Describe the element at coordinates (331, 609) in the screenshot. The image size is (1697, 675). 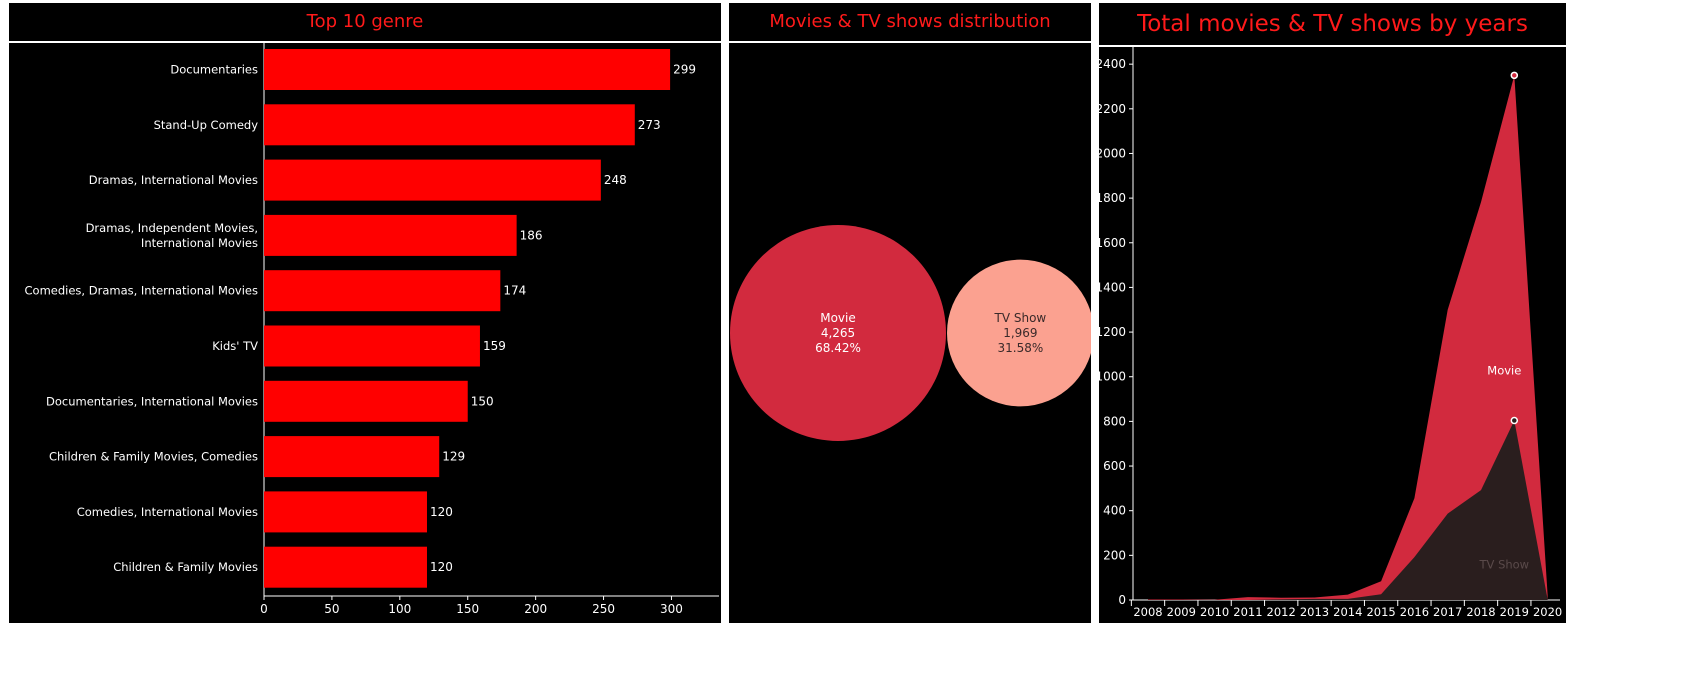
I see `genre-x-tick-label: 50` at that location.